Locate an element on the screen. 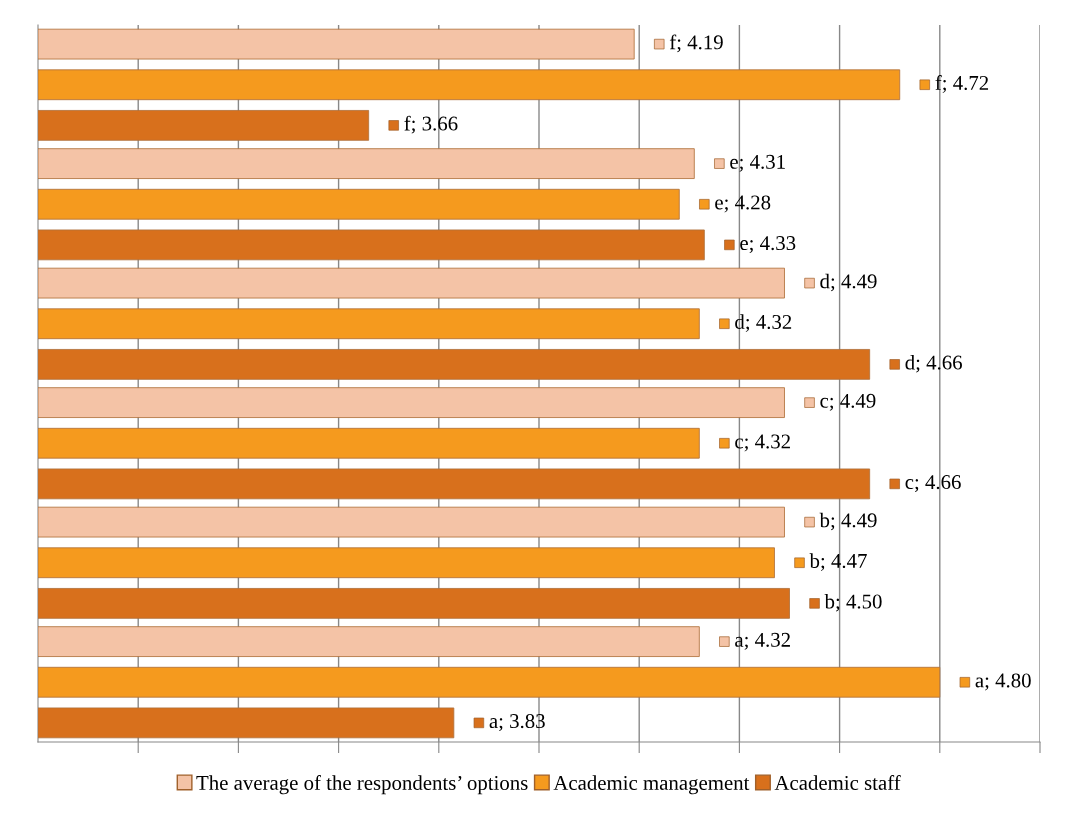  data-label: a; 3.83 is located at coordinates (517, 723).